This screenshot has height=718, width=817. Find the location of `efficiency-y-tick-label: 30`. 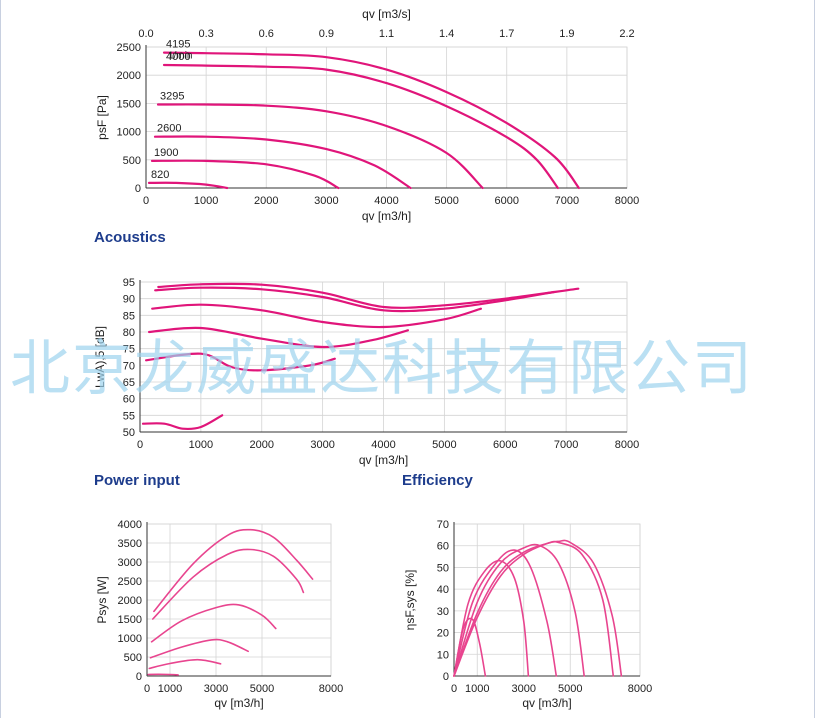

efficiency-y-tick-label: 30 is located at coordinates (443, 612).